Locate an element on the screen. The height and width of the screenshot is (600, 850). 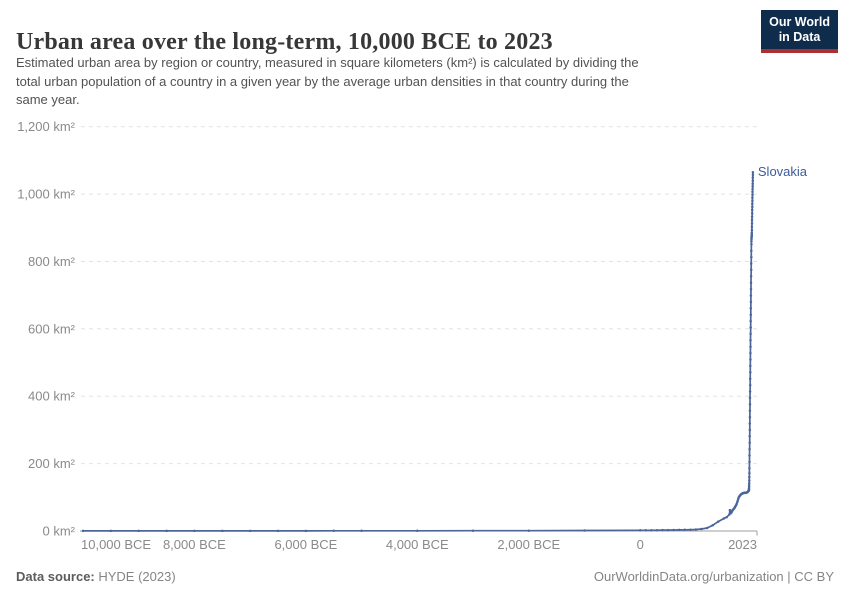
svg-text: 2023 is located at coordinates (742, 544).